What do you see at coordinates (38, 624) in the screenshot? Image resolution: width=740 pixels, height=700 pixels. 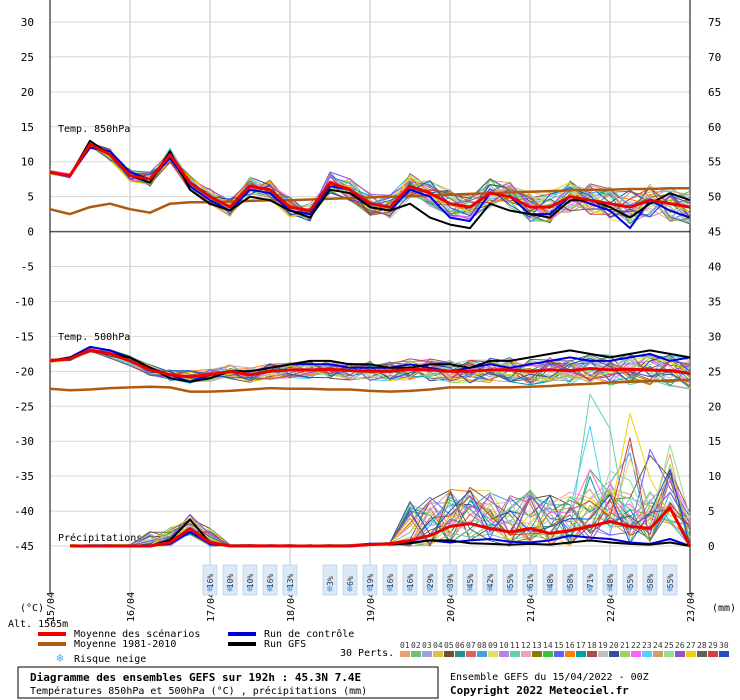 I see `altitude-label: Alt. 1565m` at bounding box center [38, 624].